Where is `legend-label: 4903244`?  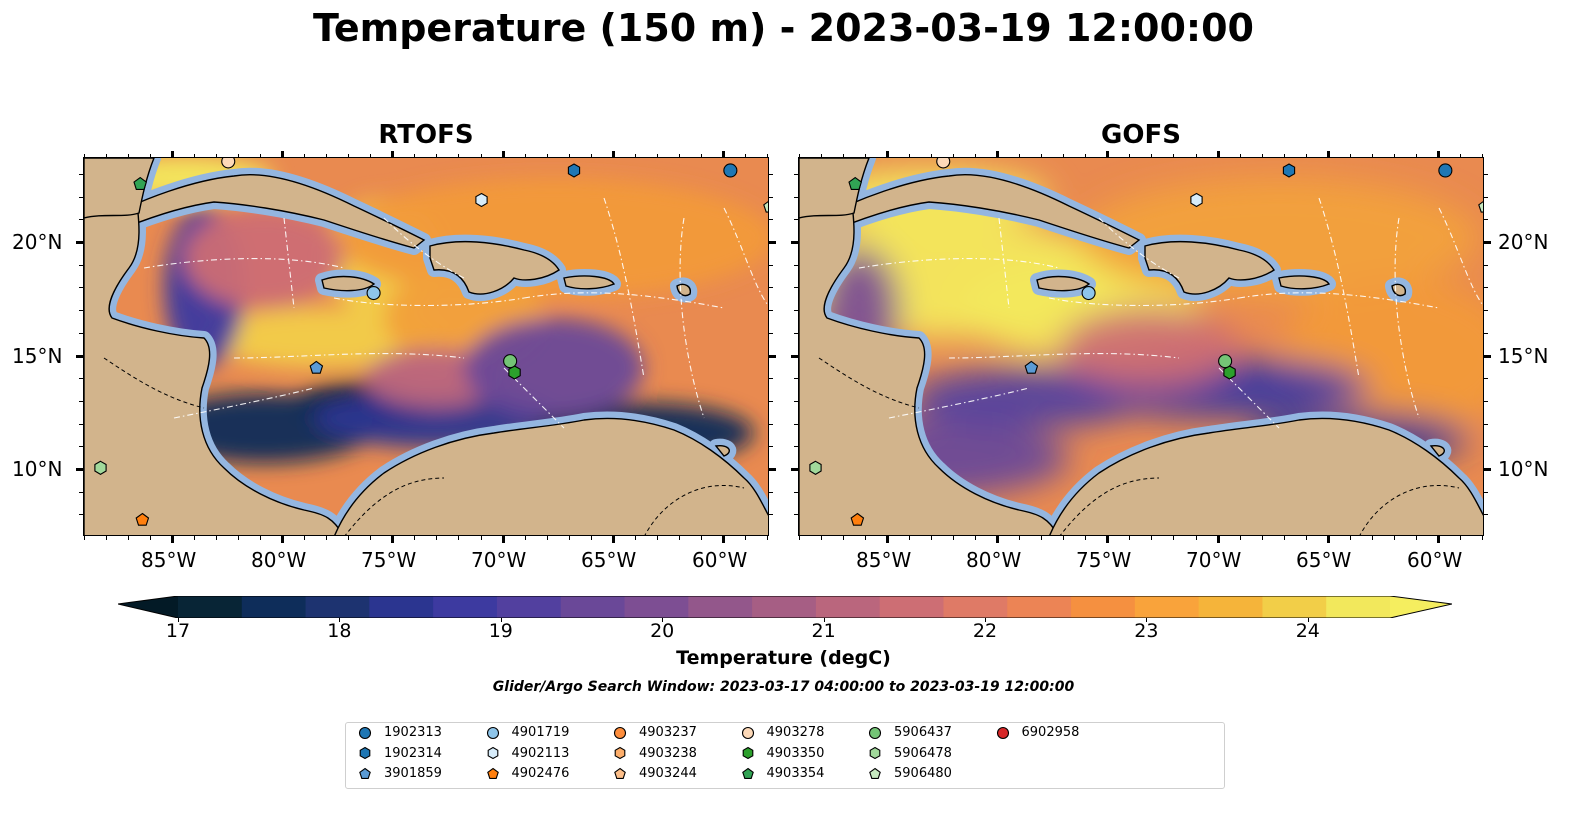 legend-label: 4903244 is located at coordinates (668, 773).